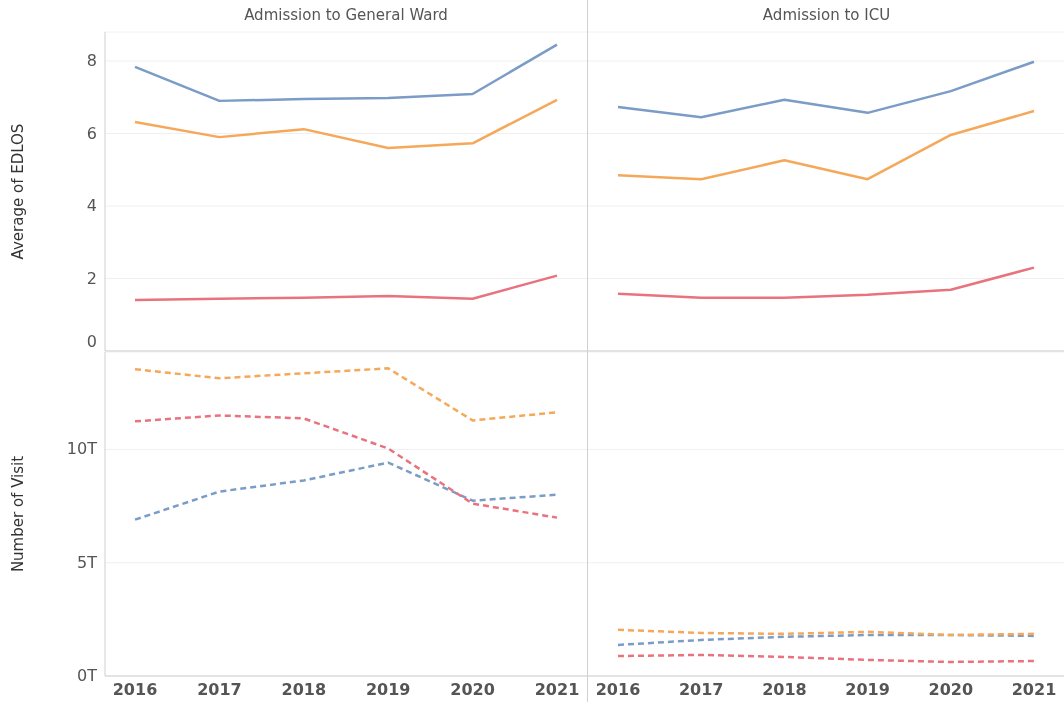 This screenshot has width=1064, height=702. What do you see at coordinates (18, 514) in the screenshot?
I see `y-axis-title: Number of Visit` at bounding box center [18, 514].